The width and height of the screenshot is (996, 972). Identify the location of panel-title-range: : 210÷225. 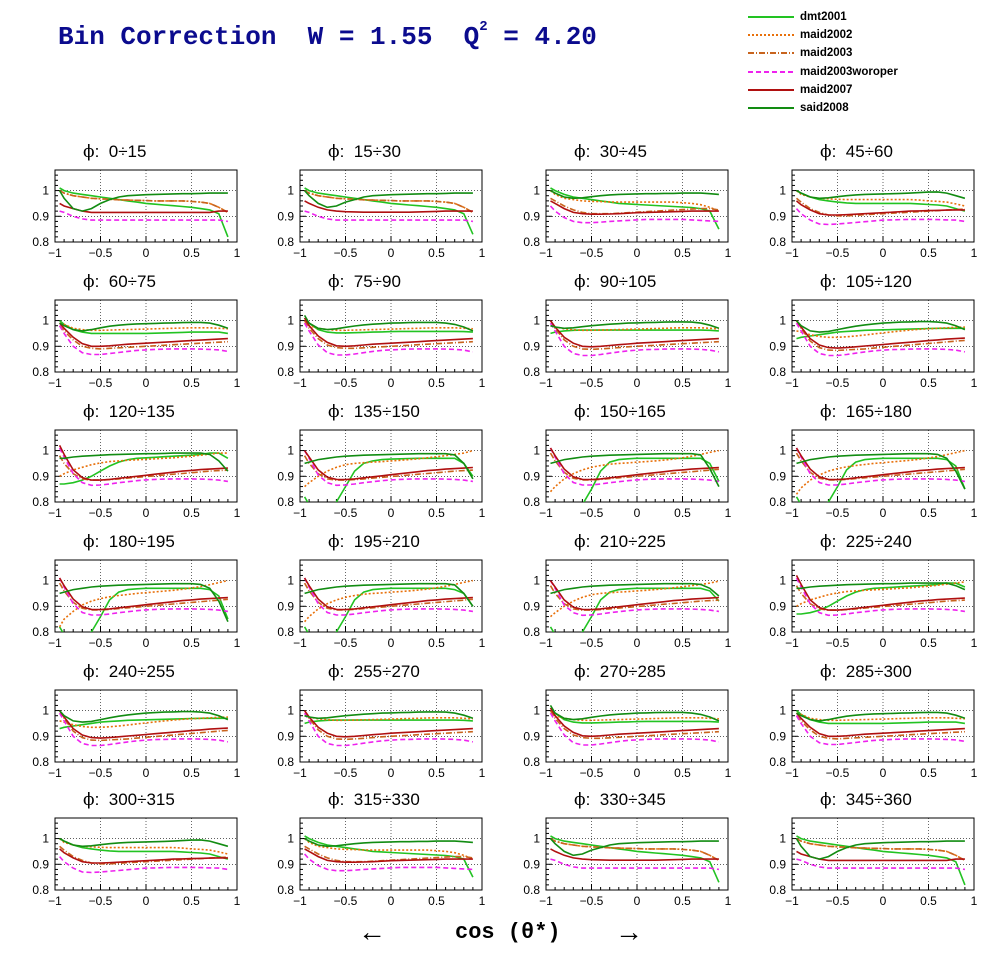
(625, 541).